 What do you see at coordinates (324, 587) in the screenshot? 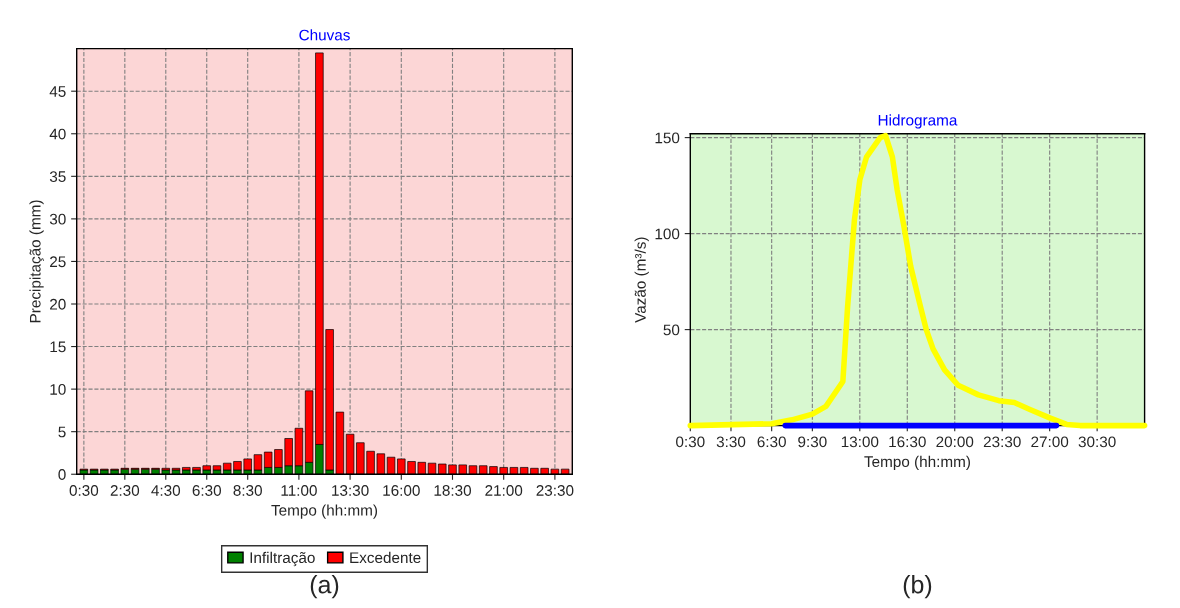
I see `text: (a)` at bounding box center [324, 587].